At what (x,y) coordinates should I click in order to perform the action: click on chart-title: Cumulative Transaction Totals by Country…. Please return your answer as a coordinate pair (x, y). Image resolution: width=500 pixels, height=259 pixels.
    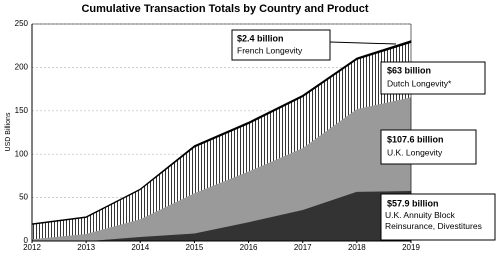
    Looking at the image, I should click on (224, 9).